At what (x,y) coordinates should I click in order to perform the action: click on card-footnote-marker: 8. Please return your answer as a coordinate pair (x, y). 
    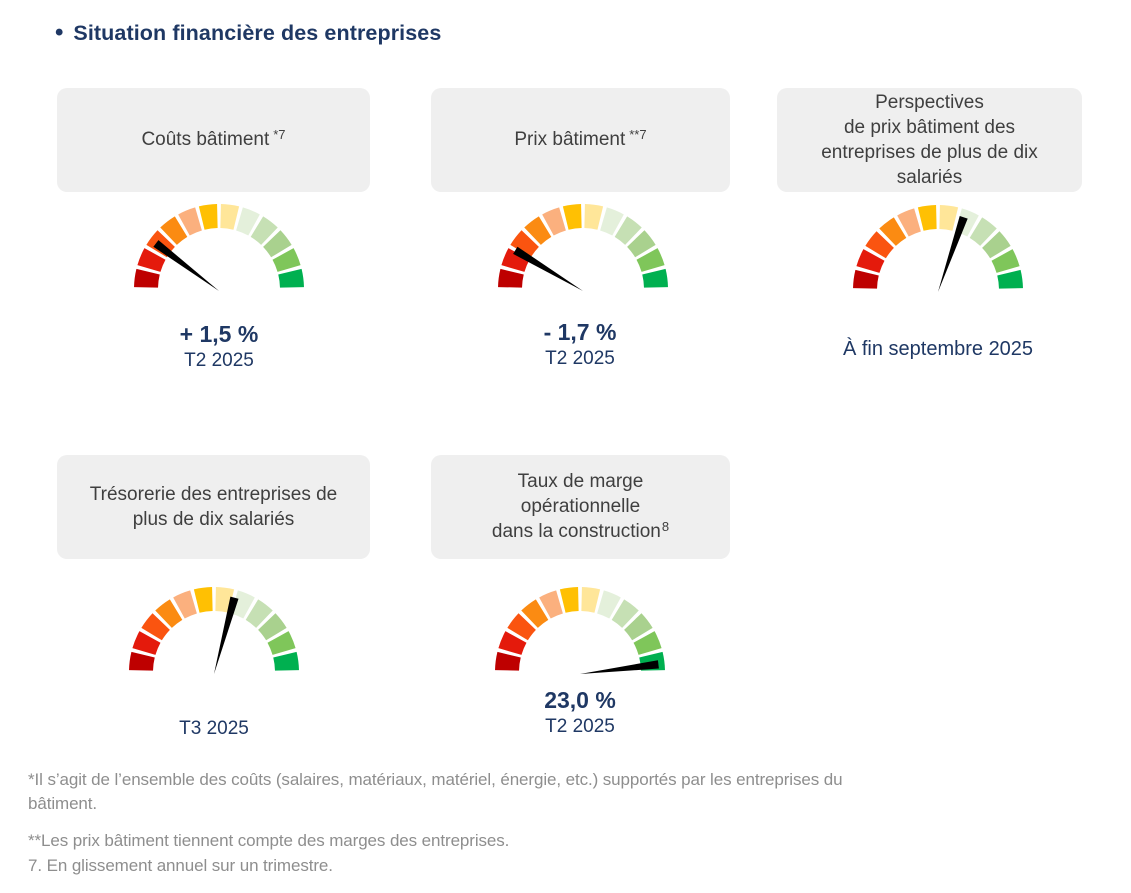
    Looking at the image, I should click on (665, 526).